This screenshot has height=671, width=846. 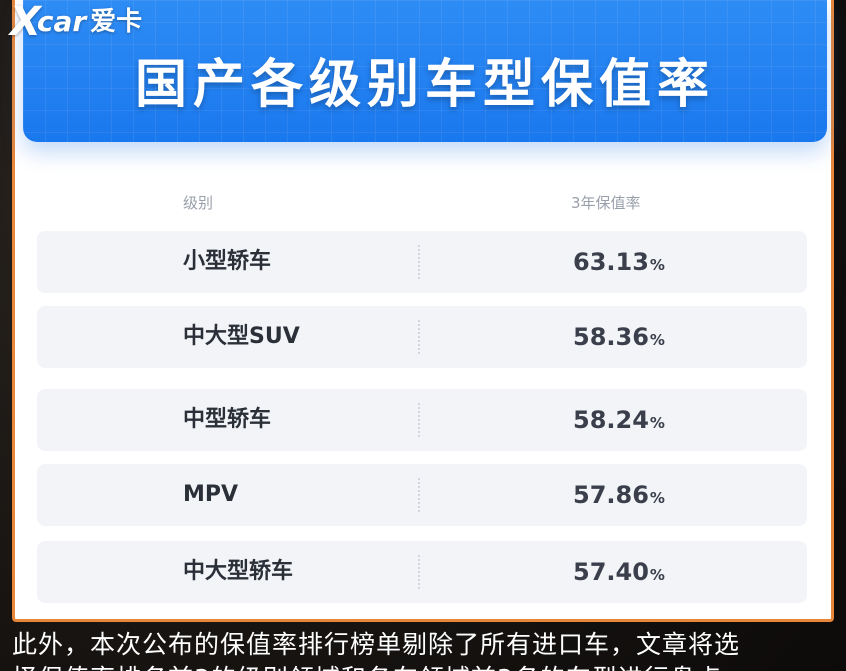 I want to click on logo-chinese: 爱卡, so click(x=116, y=22).